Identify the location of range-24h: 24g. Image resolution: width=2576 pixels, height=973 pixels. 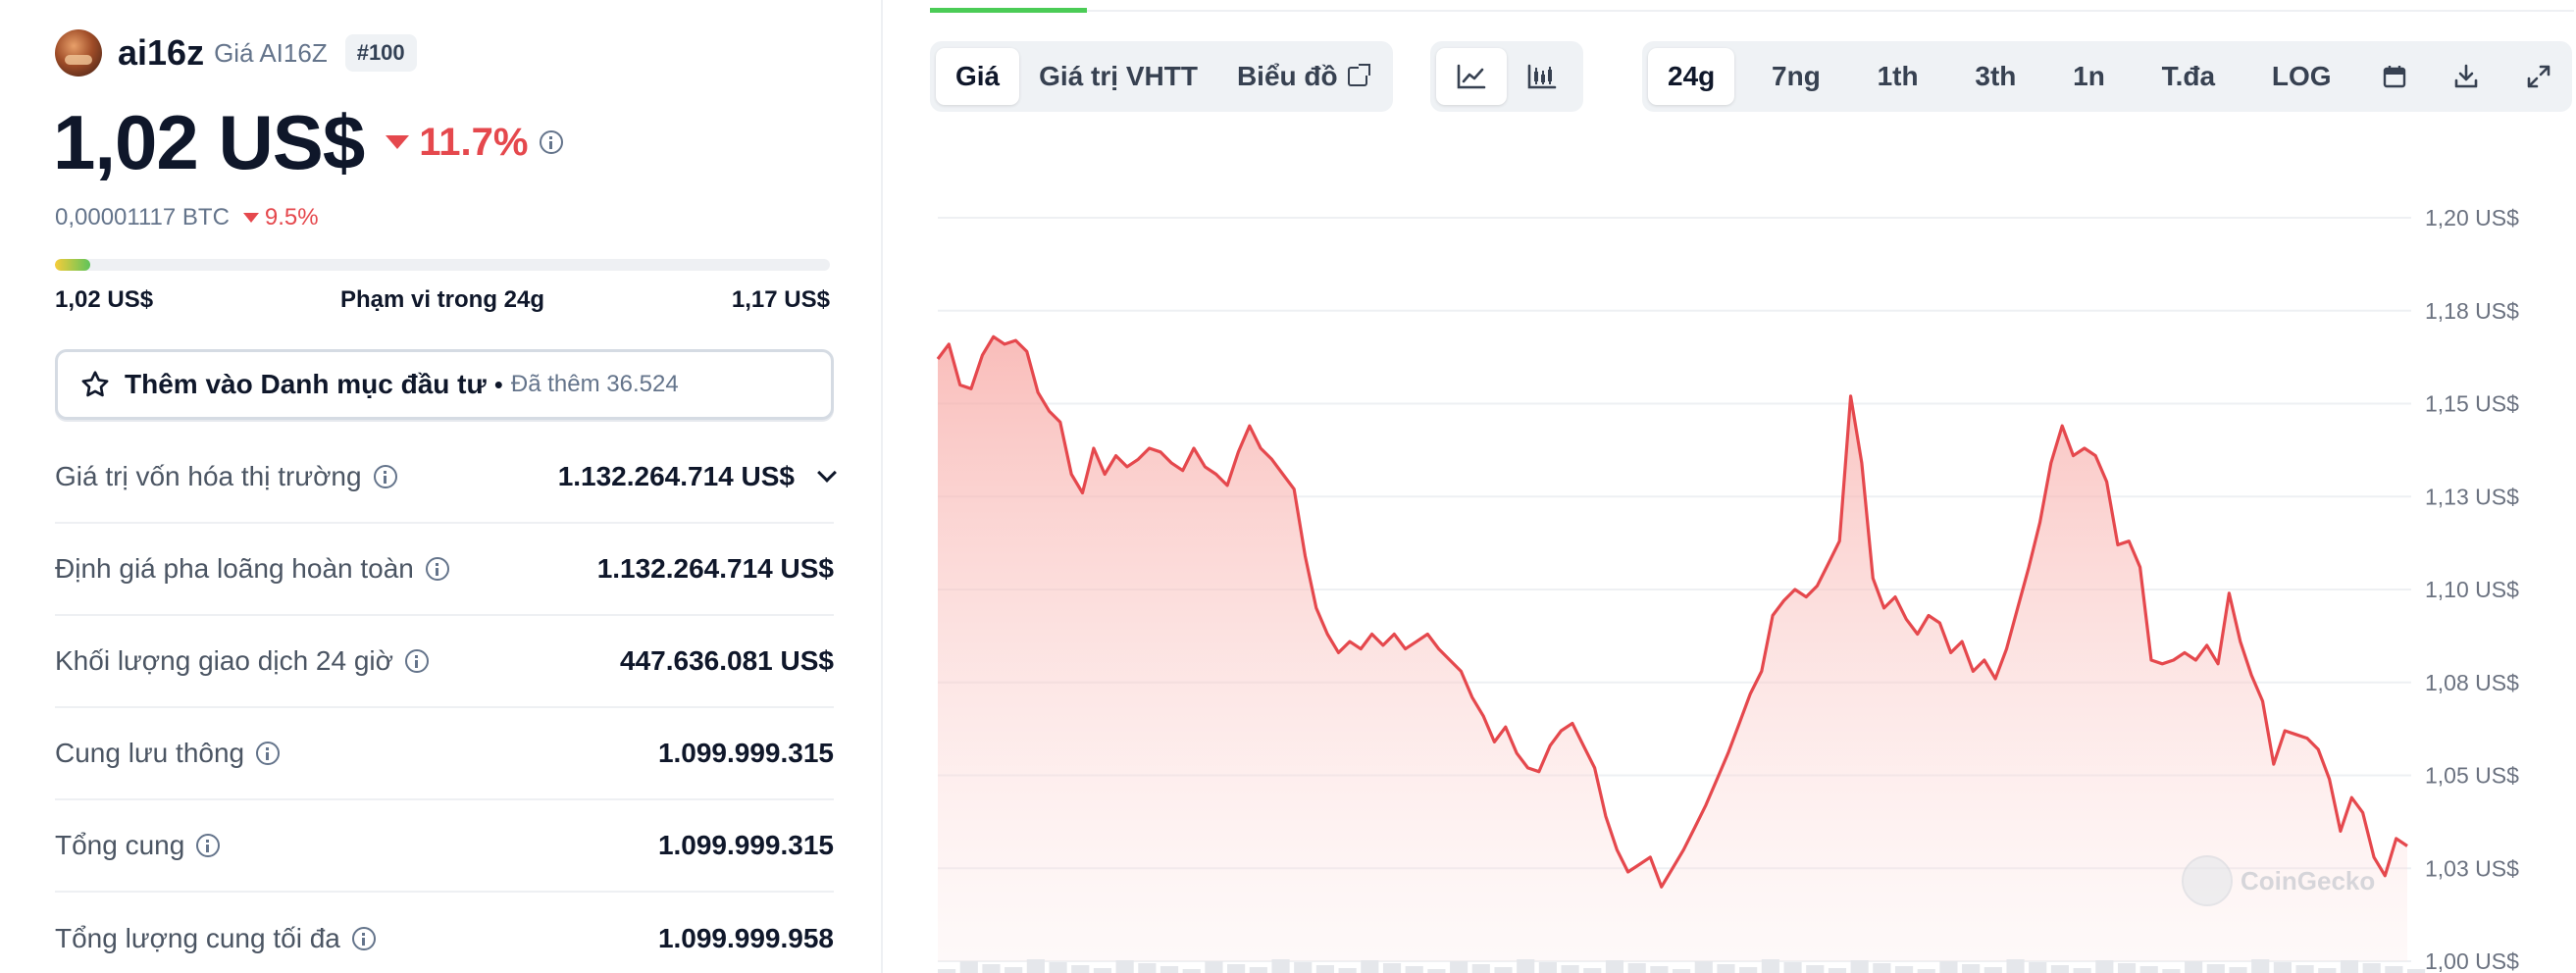
(1691, 76).